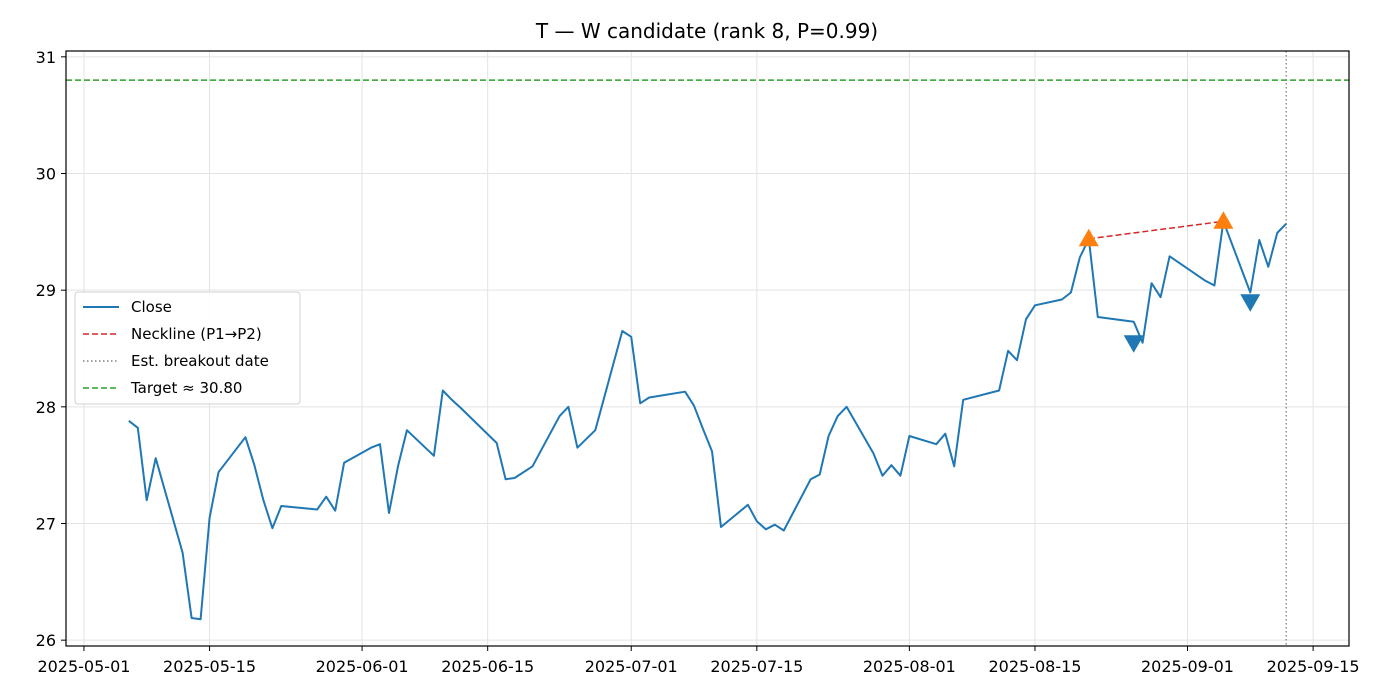 This screenshot has width=1400, height=700. I want to click on x-tick-label: 2025-07-15, so click(756, 666).